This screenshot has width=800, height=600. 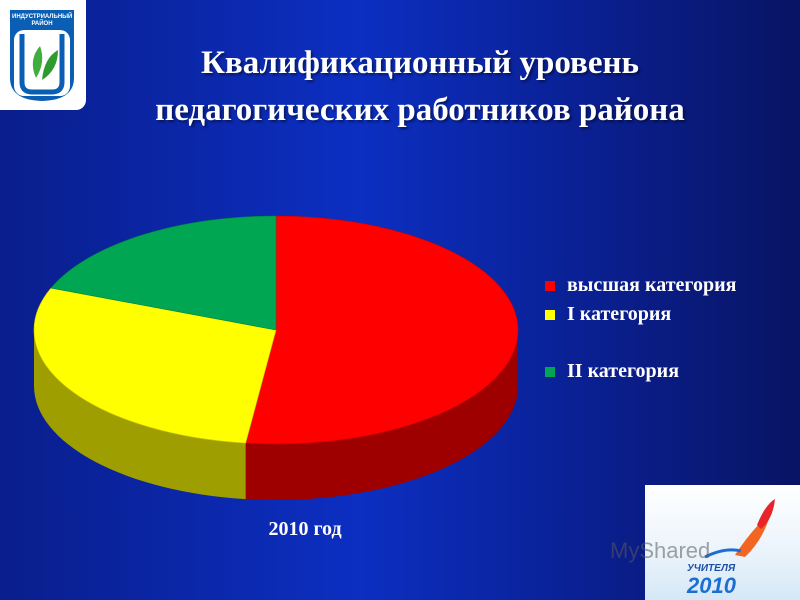 What do you see at coordinates (305, 529) in the screenshot?
I see `x-axis-label: 2010 год` at bounding box center [305, 529].